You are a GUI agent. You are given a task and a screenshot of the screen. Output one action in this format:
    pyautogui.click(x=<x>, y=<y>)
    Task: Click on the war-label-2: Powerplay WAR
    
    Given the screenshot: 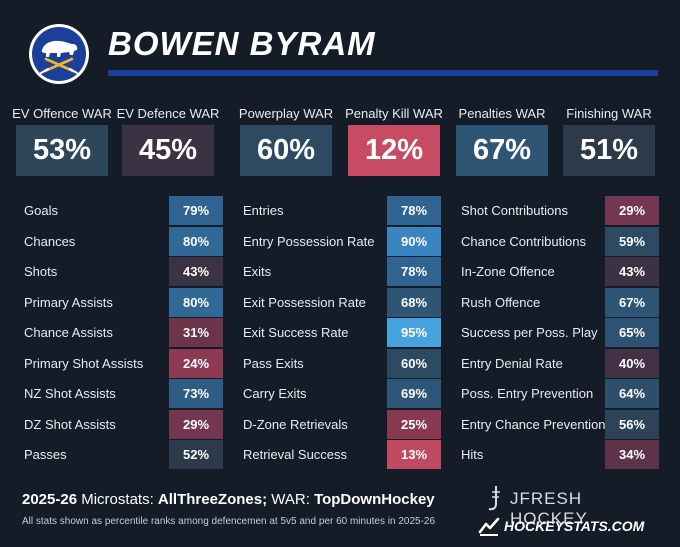 What is the action you would take?
    pyautogui.click(x=286, y=113)
    